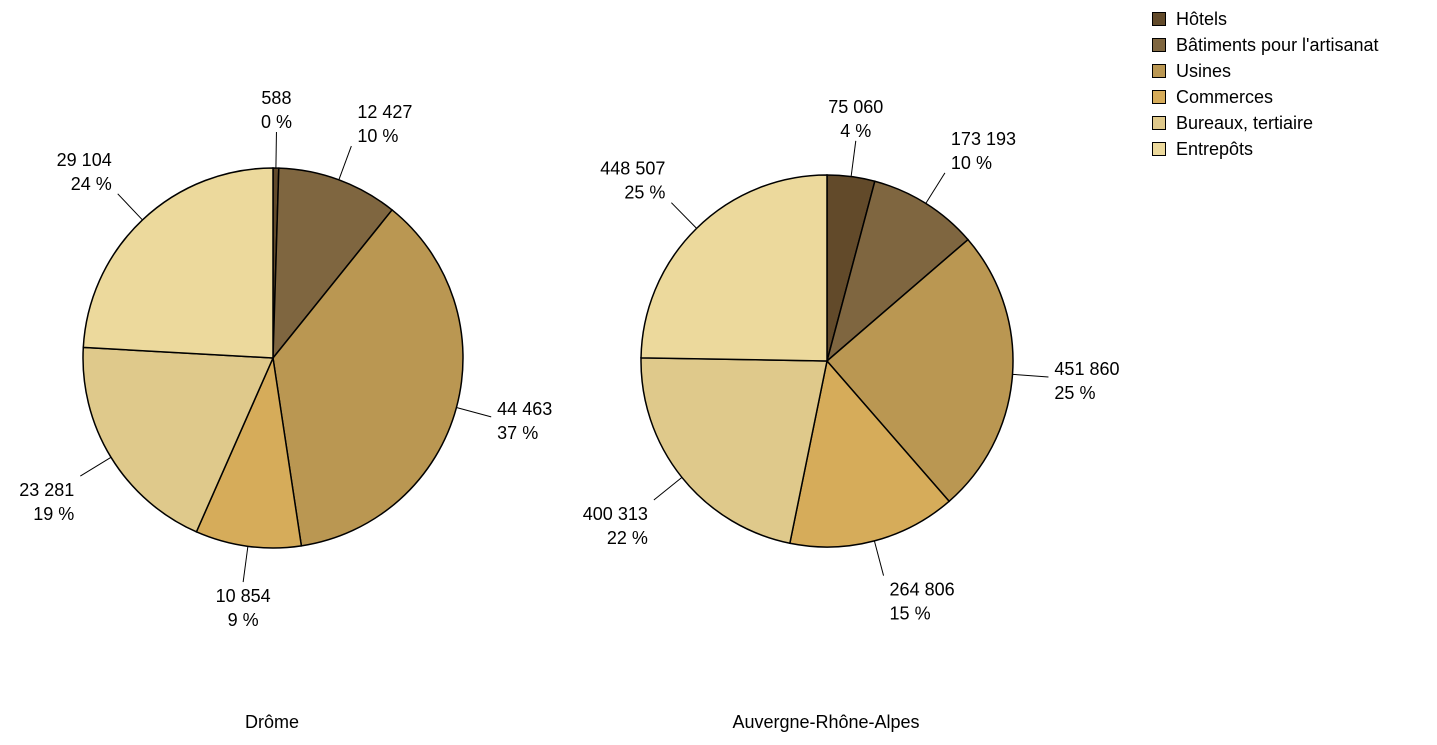 This screenshot has height=745, width=1437. What do you see at coordinates (826, 722) in the screenshot?
I see `pie-title-auvergne-rhone-alpes: Auvergne-Rhône-Alpes` at bounding box center [826, 722].